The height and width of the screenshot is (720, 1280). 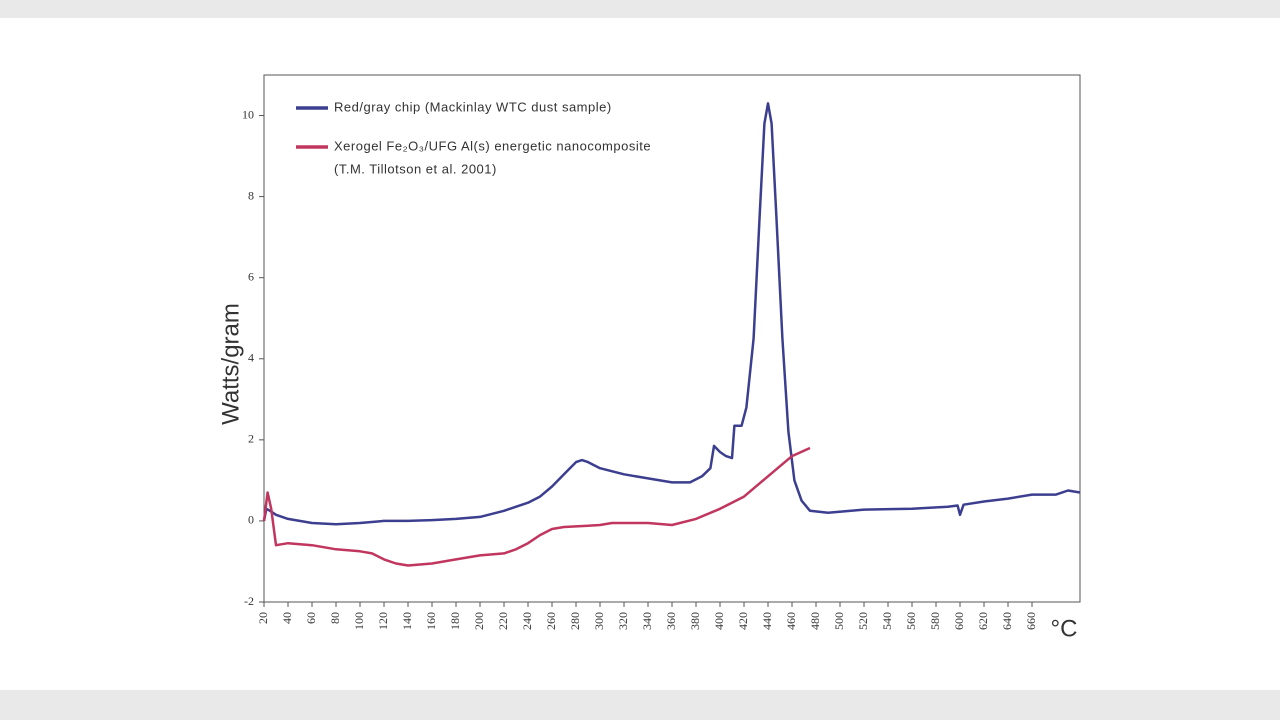 I want to click on y-tick-label: 2, so click(x=251, y=439).